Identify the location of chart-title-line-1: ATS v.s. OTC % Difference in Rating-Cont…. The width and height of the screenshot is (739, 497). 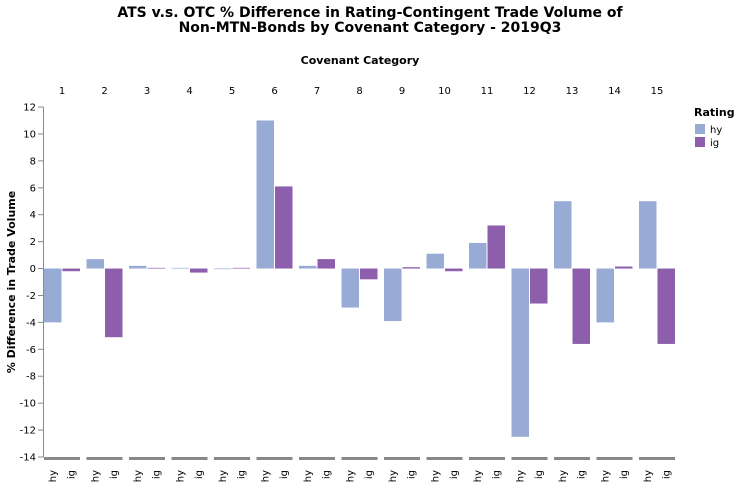
(370, 13).